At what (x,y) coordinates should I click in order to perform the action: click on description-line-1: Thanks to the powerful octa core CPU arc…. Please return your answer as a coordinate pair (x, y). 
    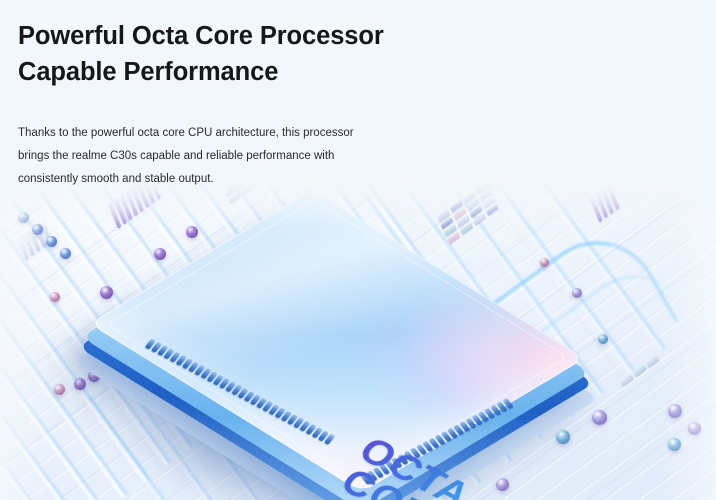
    Looking at the image, I should click on (186, 133).